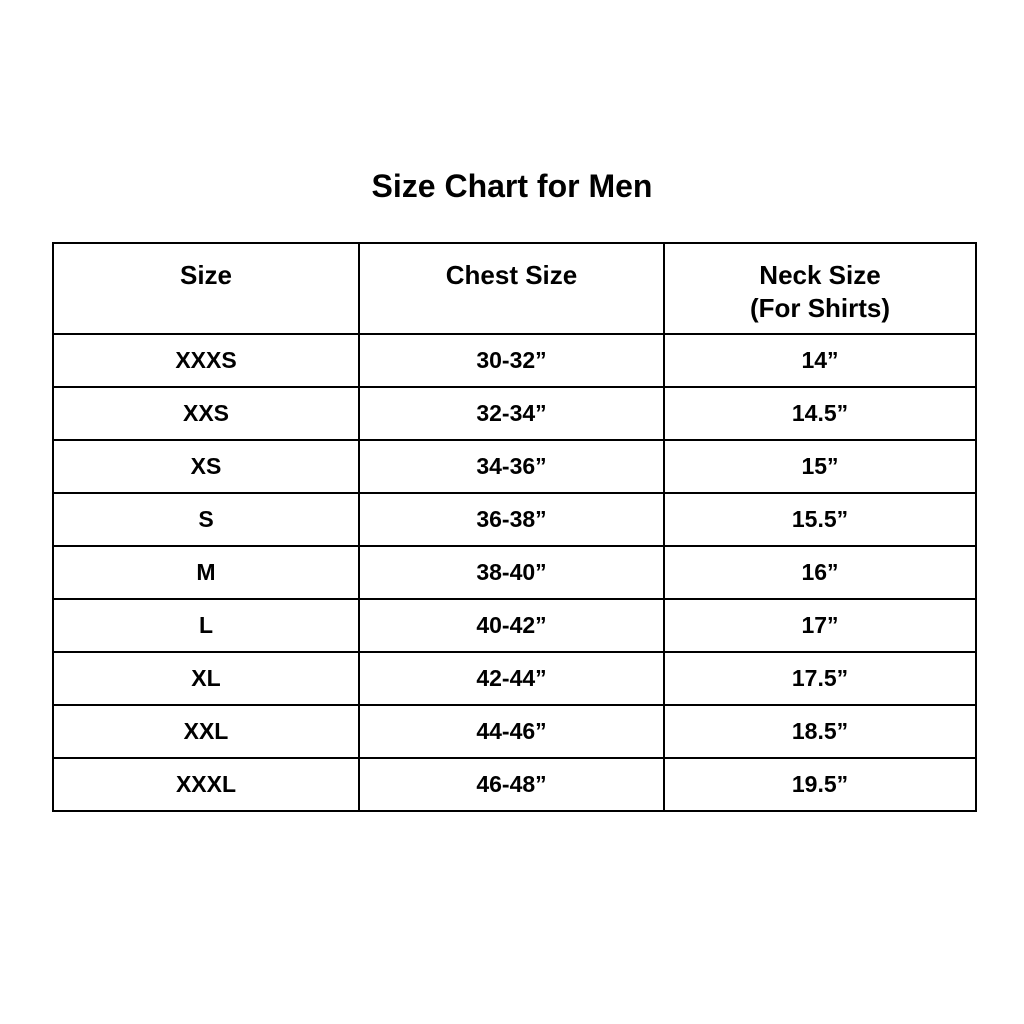 The height and width of the screenshot is (1024, 1024). I want to click on table-cell: 36-38”, so click(511, 519).